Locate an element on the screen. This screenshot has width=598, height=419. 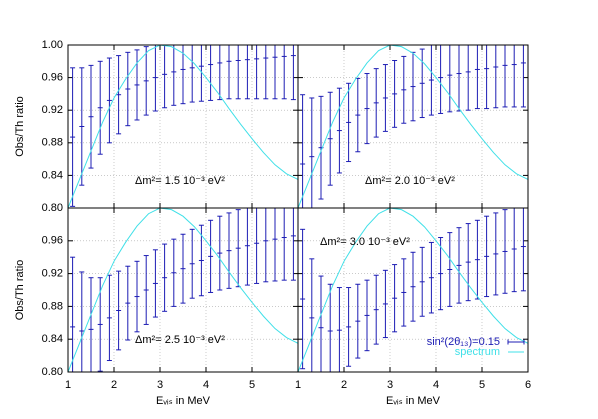
y-tick-label: 0.88 is located at coordinates (52, 143).